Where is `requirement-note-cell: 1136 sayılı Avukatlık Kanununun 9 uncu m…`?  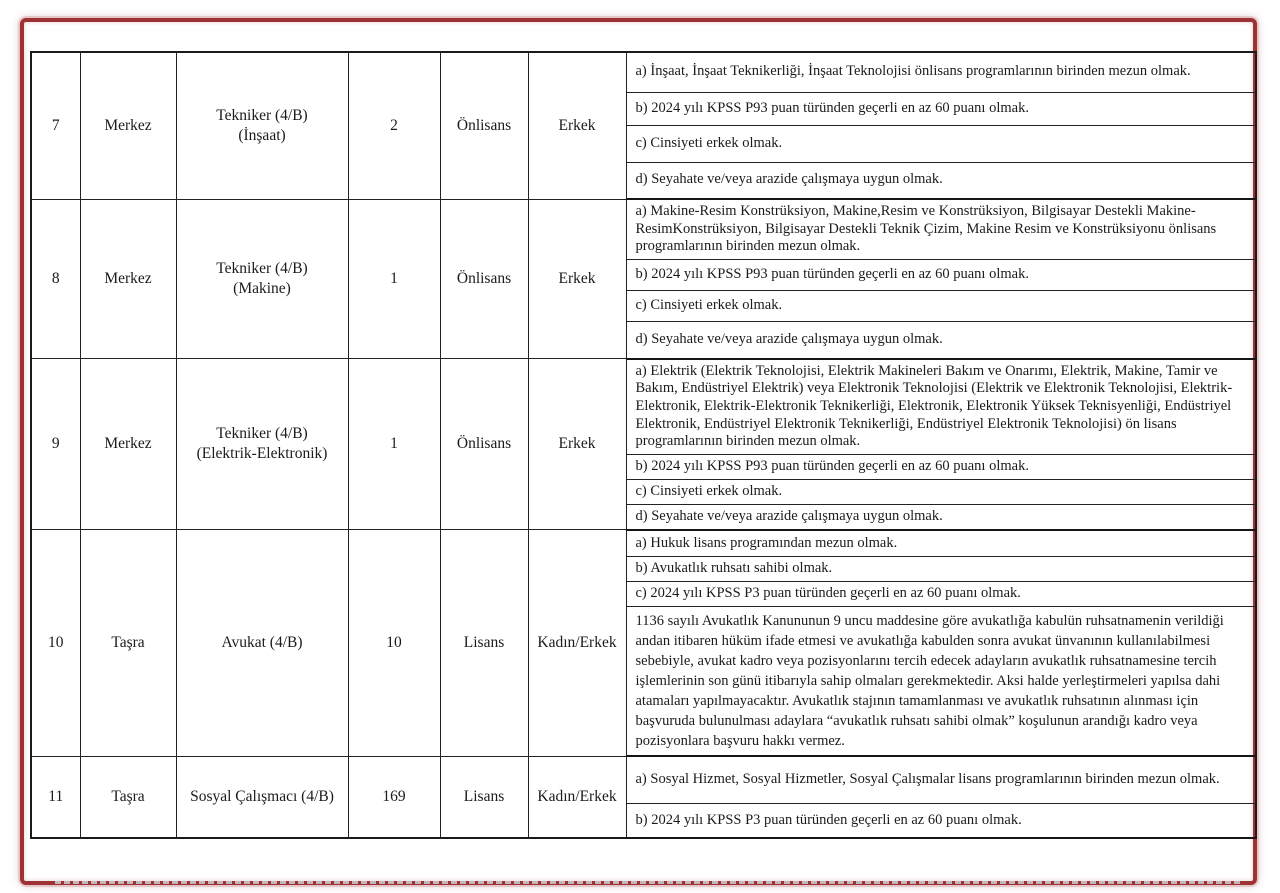
requirement-note-cell: 1136 sayılı Avukatlık Kanununun 9 uncu m… is located at coordinates (941, 682).